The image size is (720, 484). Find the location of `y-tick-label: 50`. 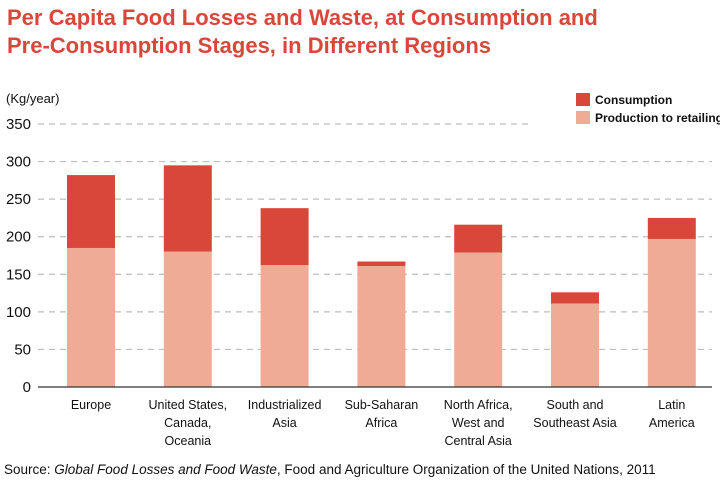

y-tick-label: 50 is located at coordinates (22, 349).